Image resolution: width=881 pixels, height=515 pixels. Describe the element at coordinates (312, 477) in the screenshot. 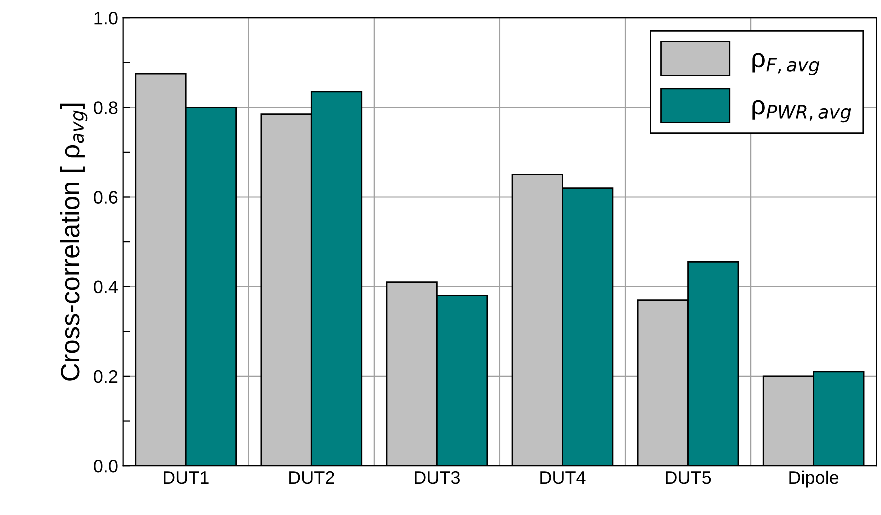

I see `x-tick-label: DUT2` at that location.